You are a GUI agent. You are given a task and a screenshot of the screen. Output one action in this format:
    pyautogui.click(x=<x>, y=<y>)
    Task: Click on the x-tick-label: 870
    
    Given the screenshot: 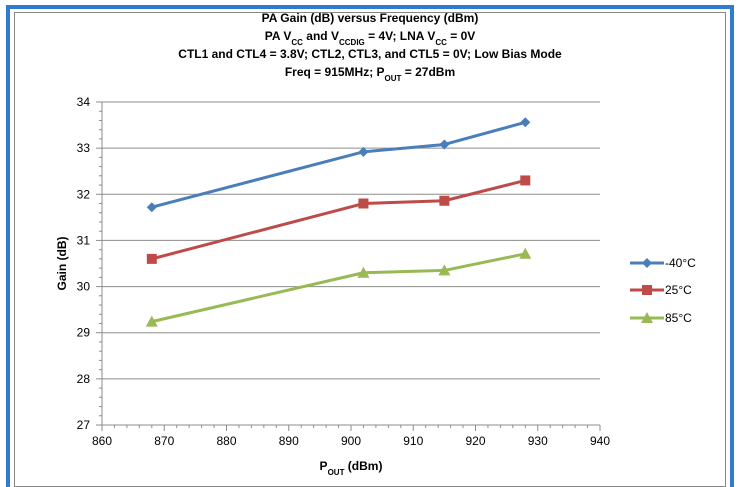 What is the action you would take?
    pyautogui.click(x=164, y=441)
    